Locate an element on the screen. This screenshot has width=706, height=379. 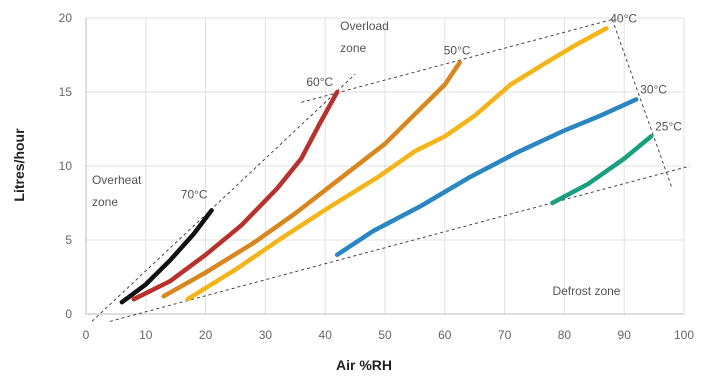
y-tick-label: 5 is located at coordinates (68, 240).